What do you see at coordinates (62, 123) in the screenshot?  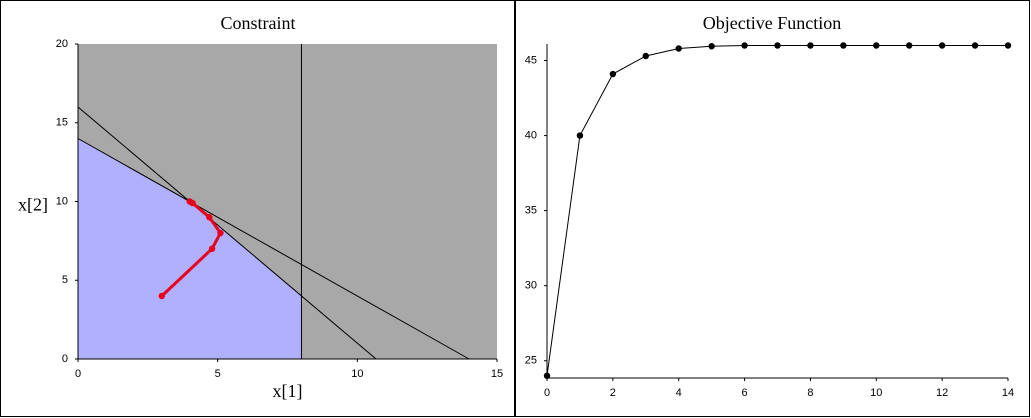 I see `y-tick-label: 15` at bounding box center [62, 123].